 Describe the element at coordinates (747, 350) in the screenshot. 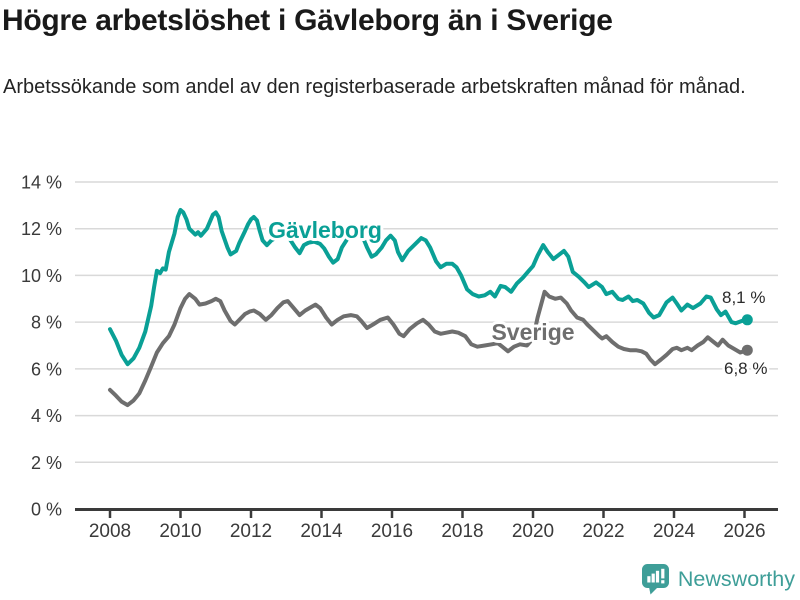

I see `chart-end-dot-sverige` at that location.